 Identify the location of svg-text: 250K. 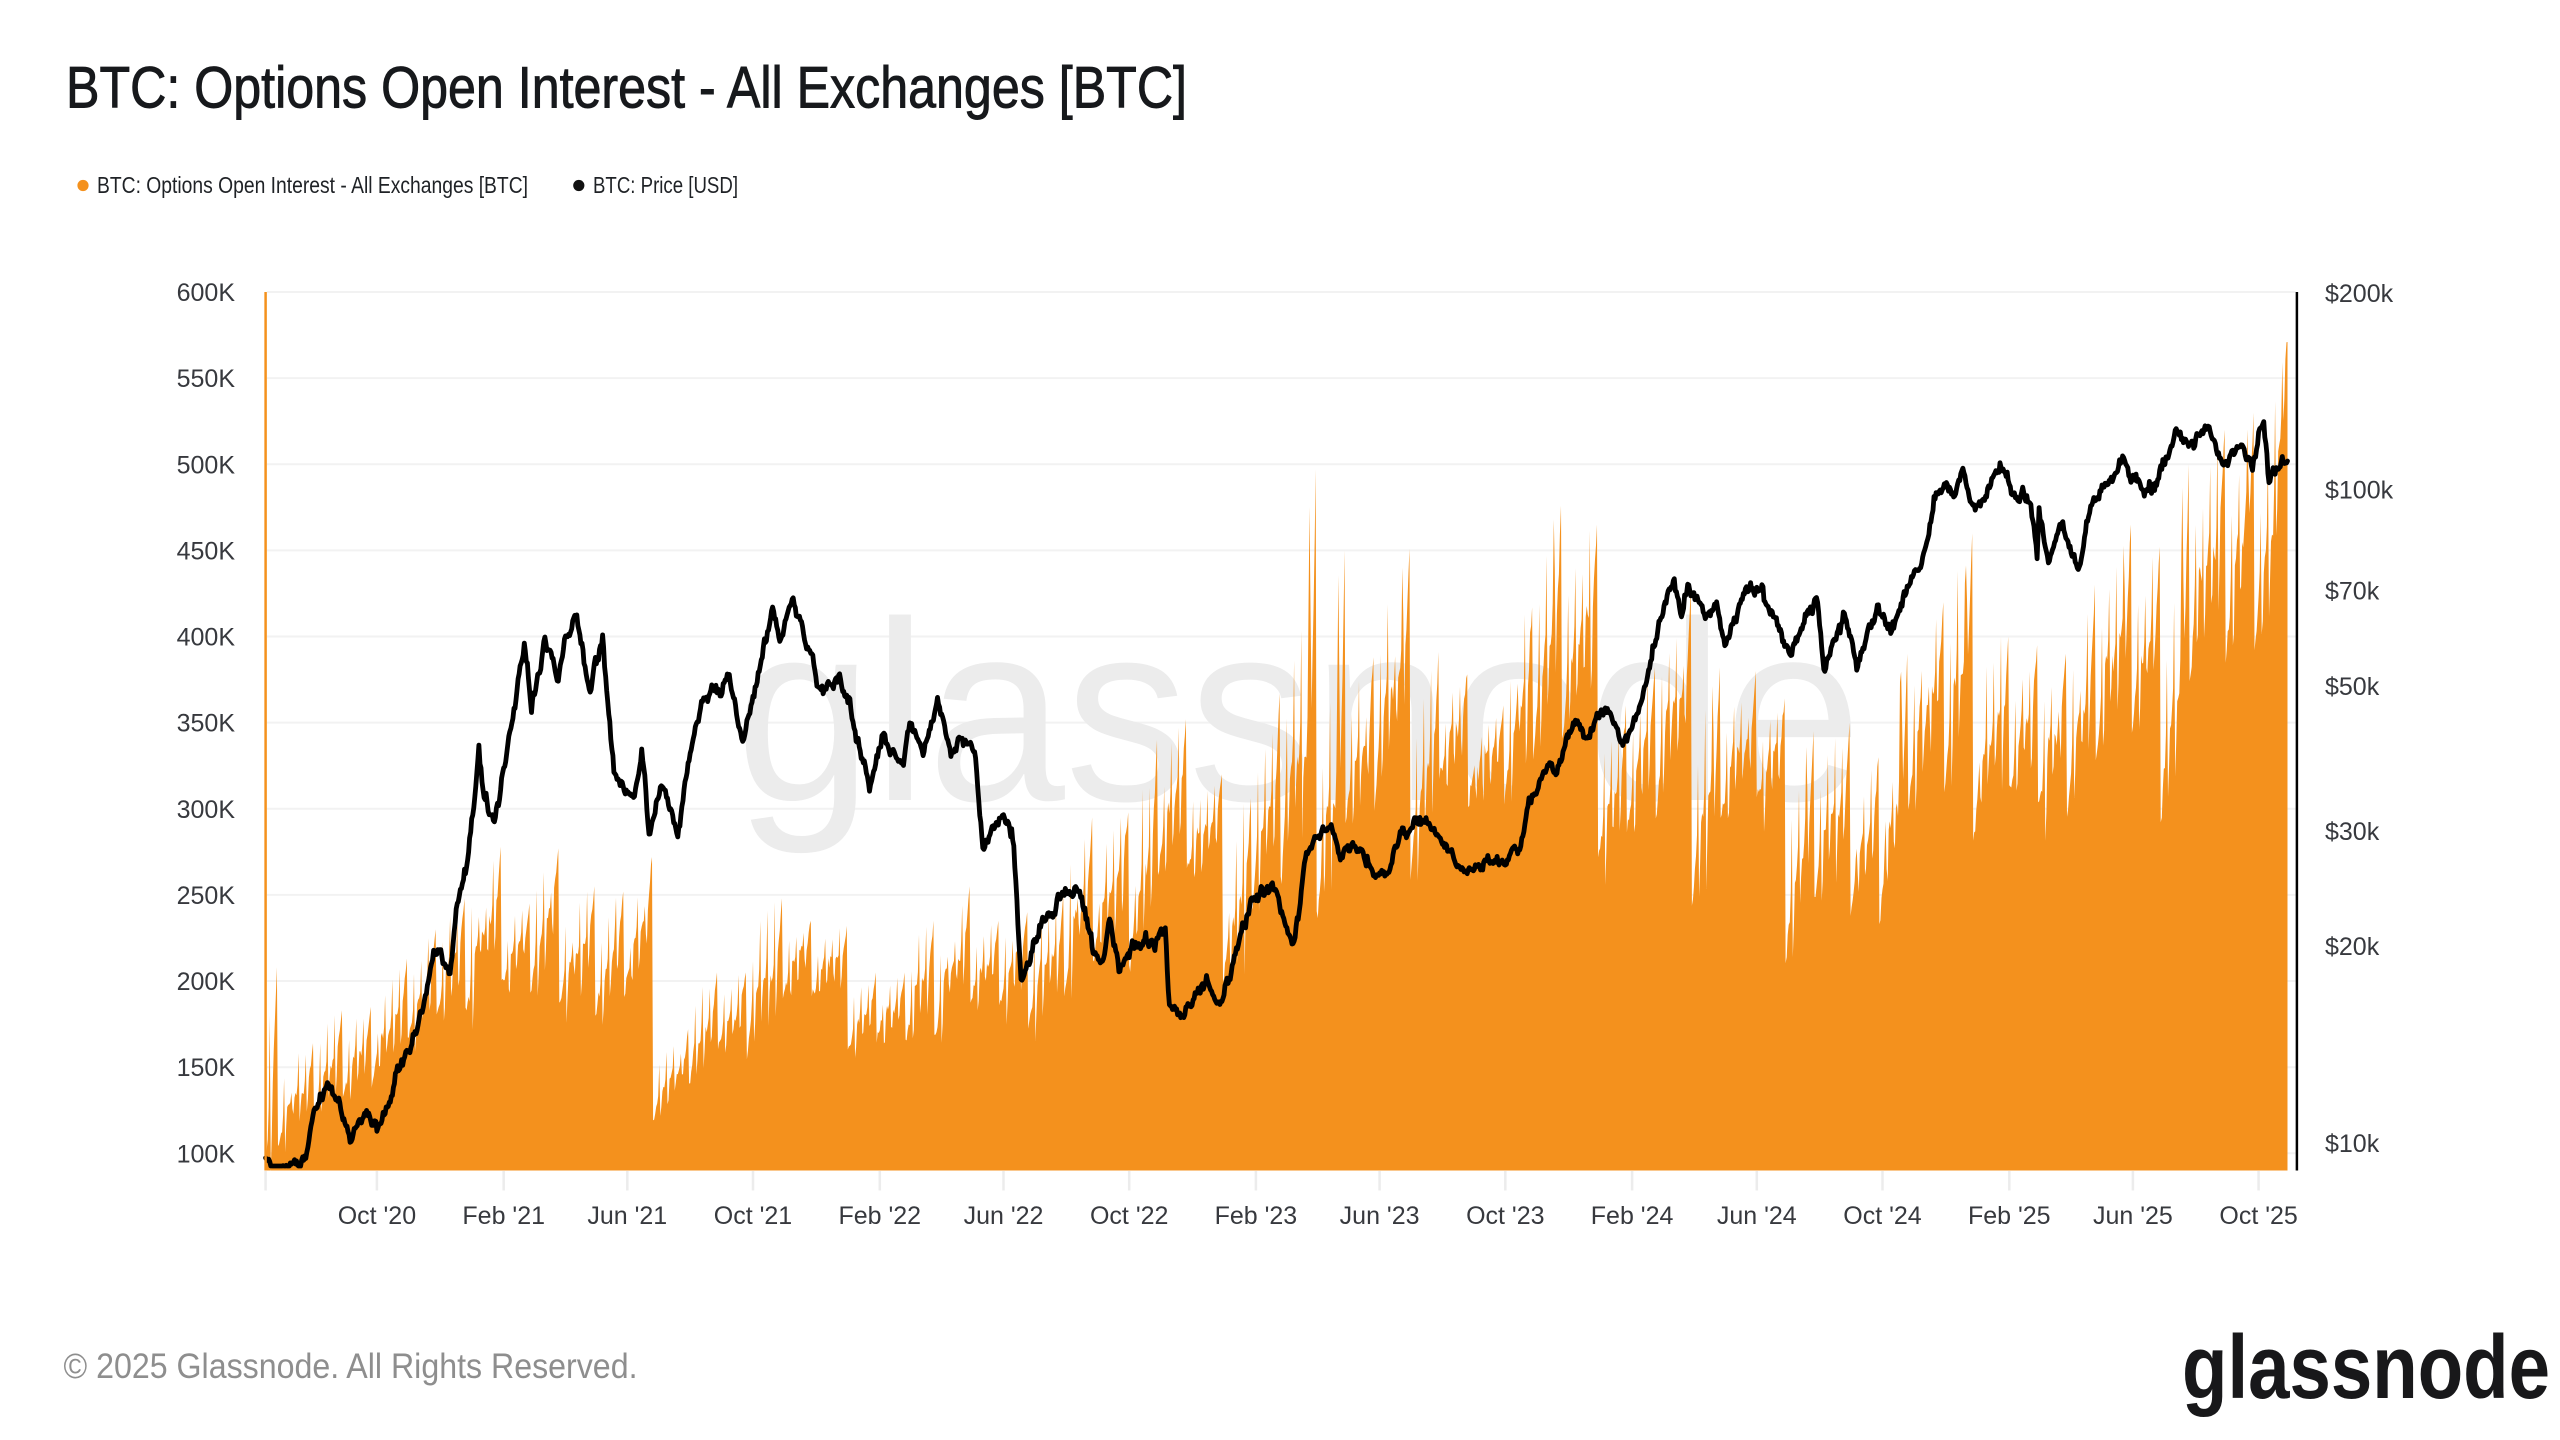
(206, 896).